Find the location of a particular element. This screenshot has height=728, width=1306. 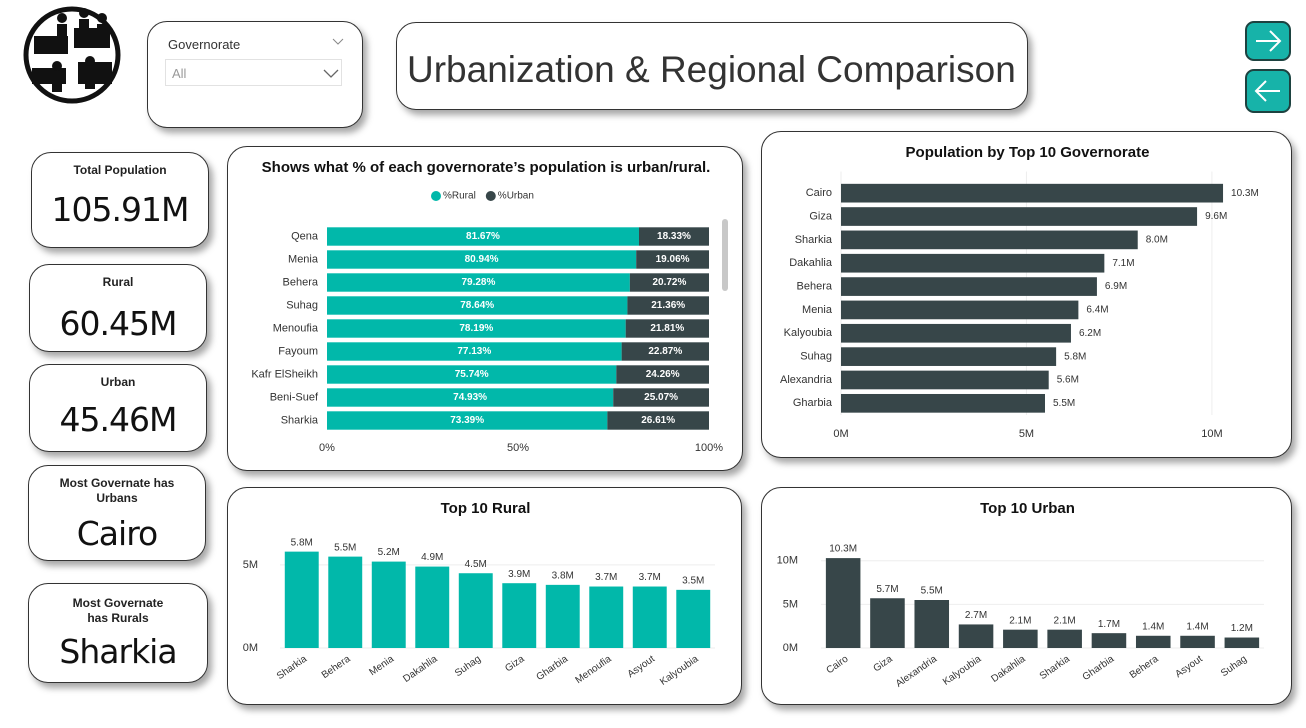

data-label: 4.5M is located at coordinates (476, 564).